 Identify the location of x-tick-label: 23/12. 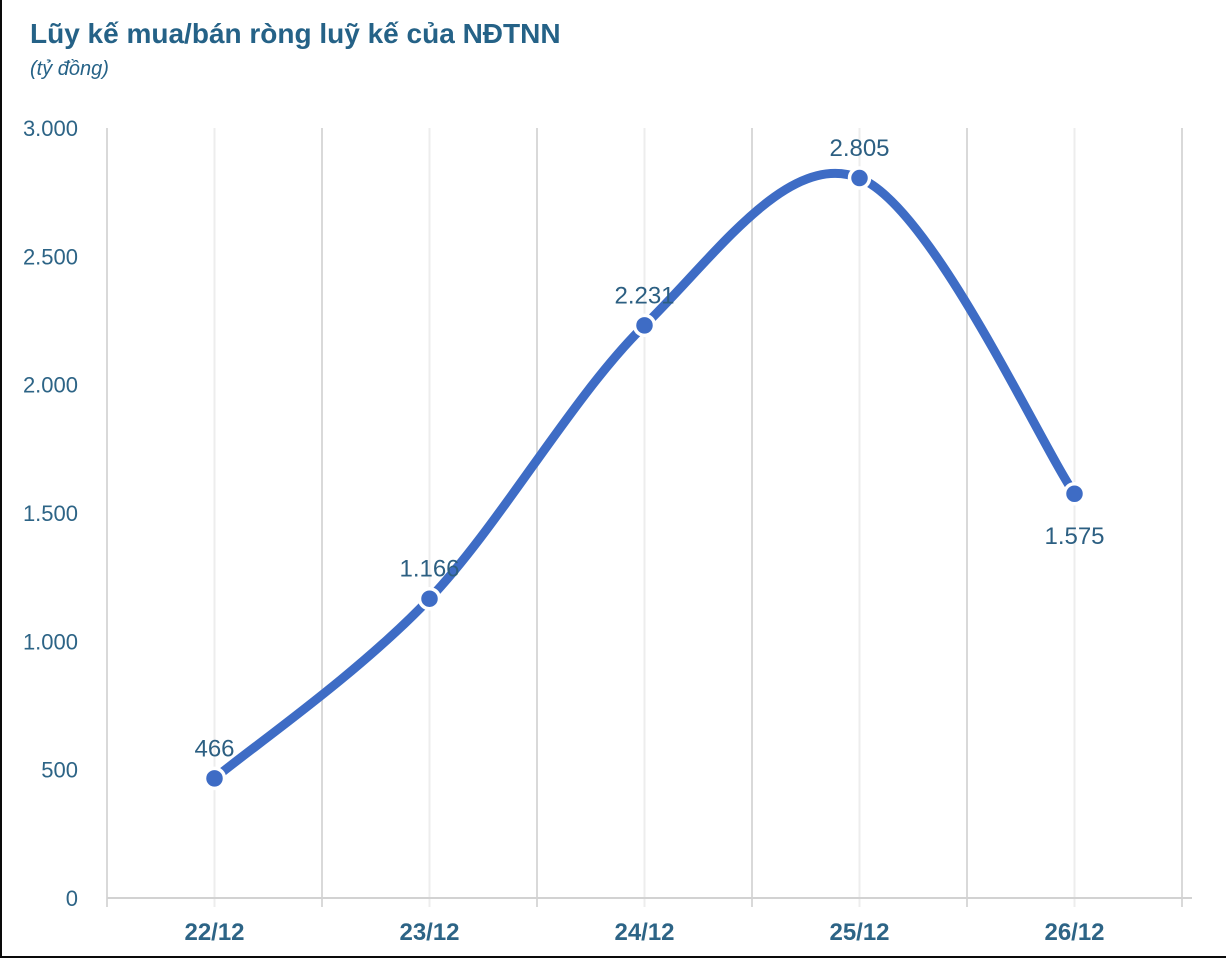
(429, 932).